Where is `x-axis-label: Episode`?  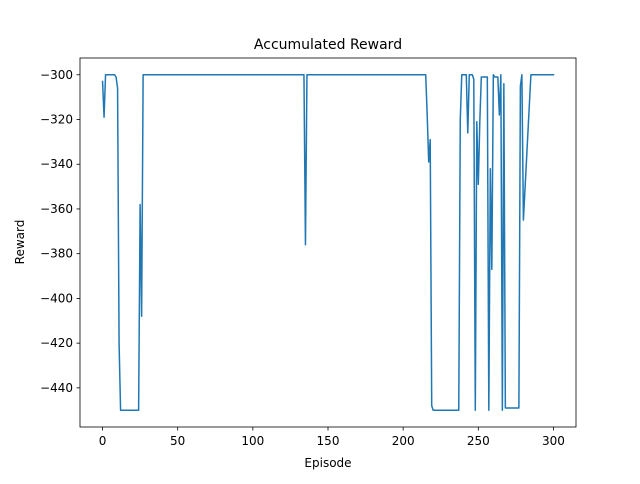 x-axis-label: Episode is located at coordinates (327, 463).